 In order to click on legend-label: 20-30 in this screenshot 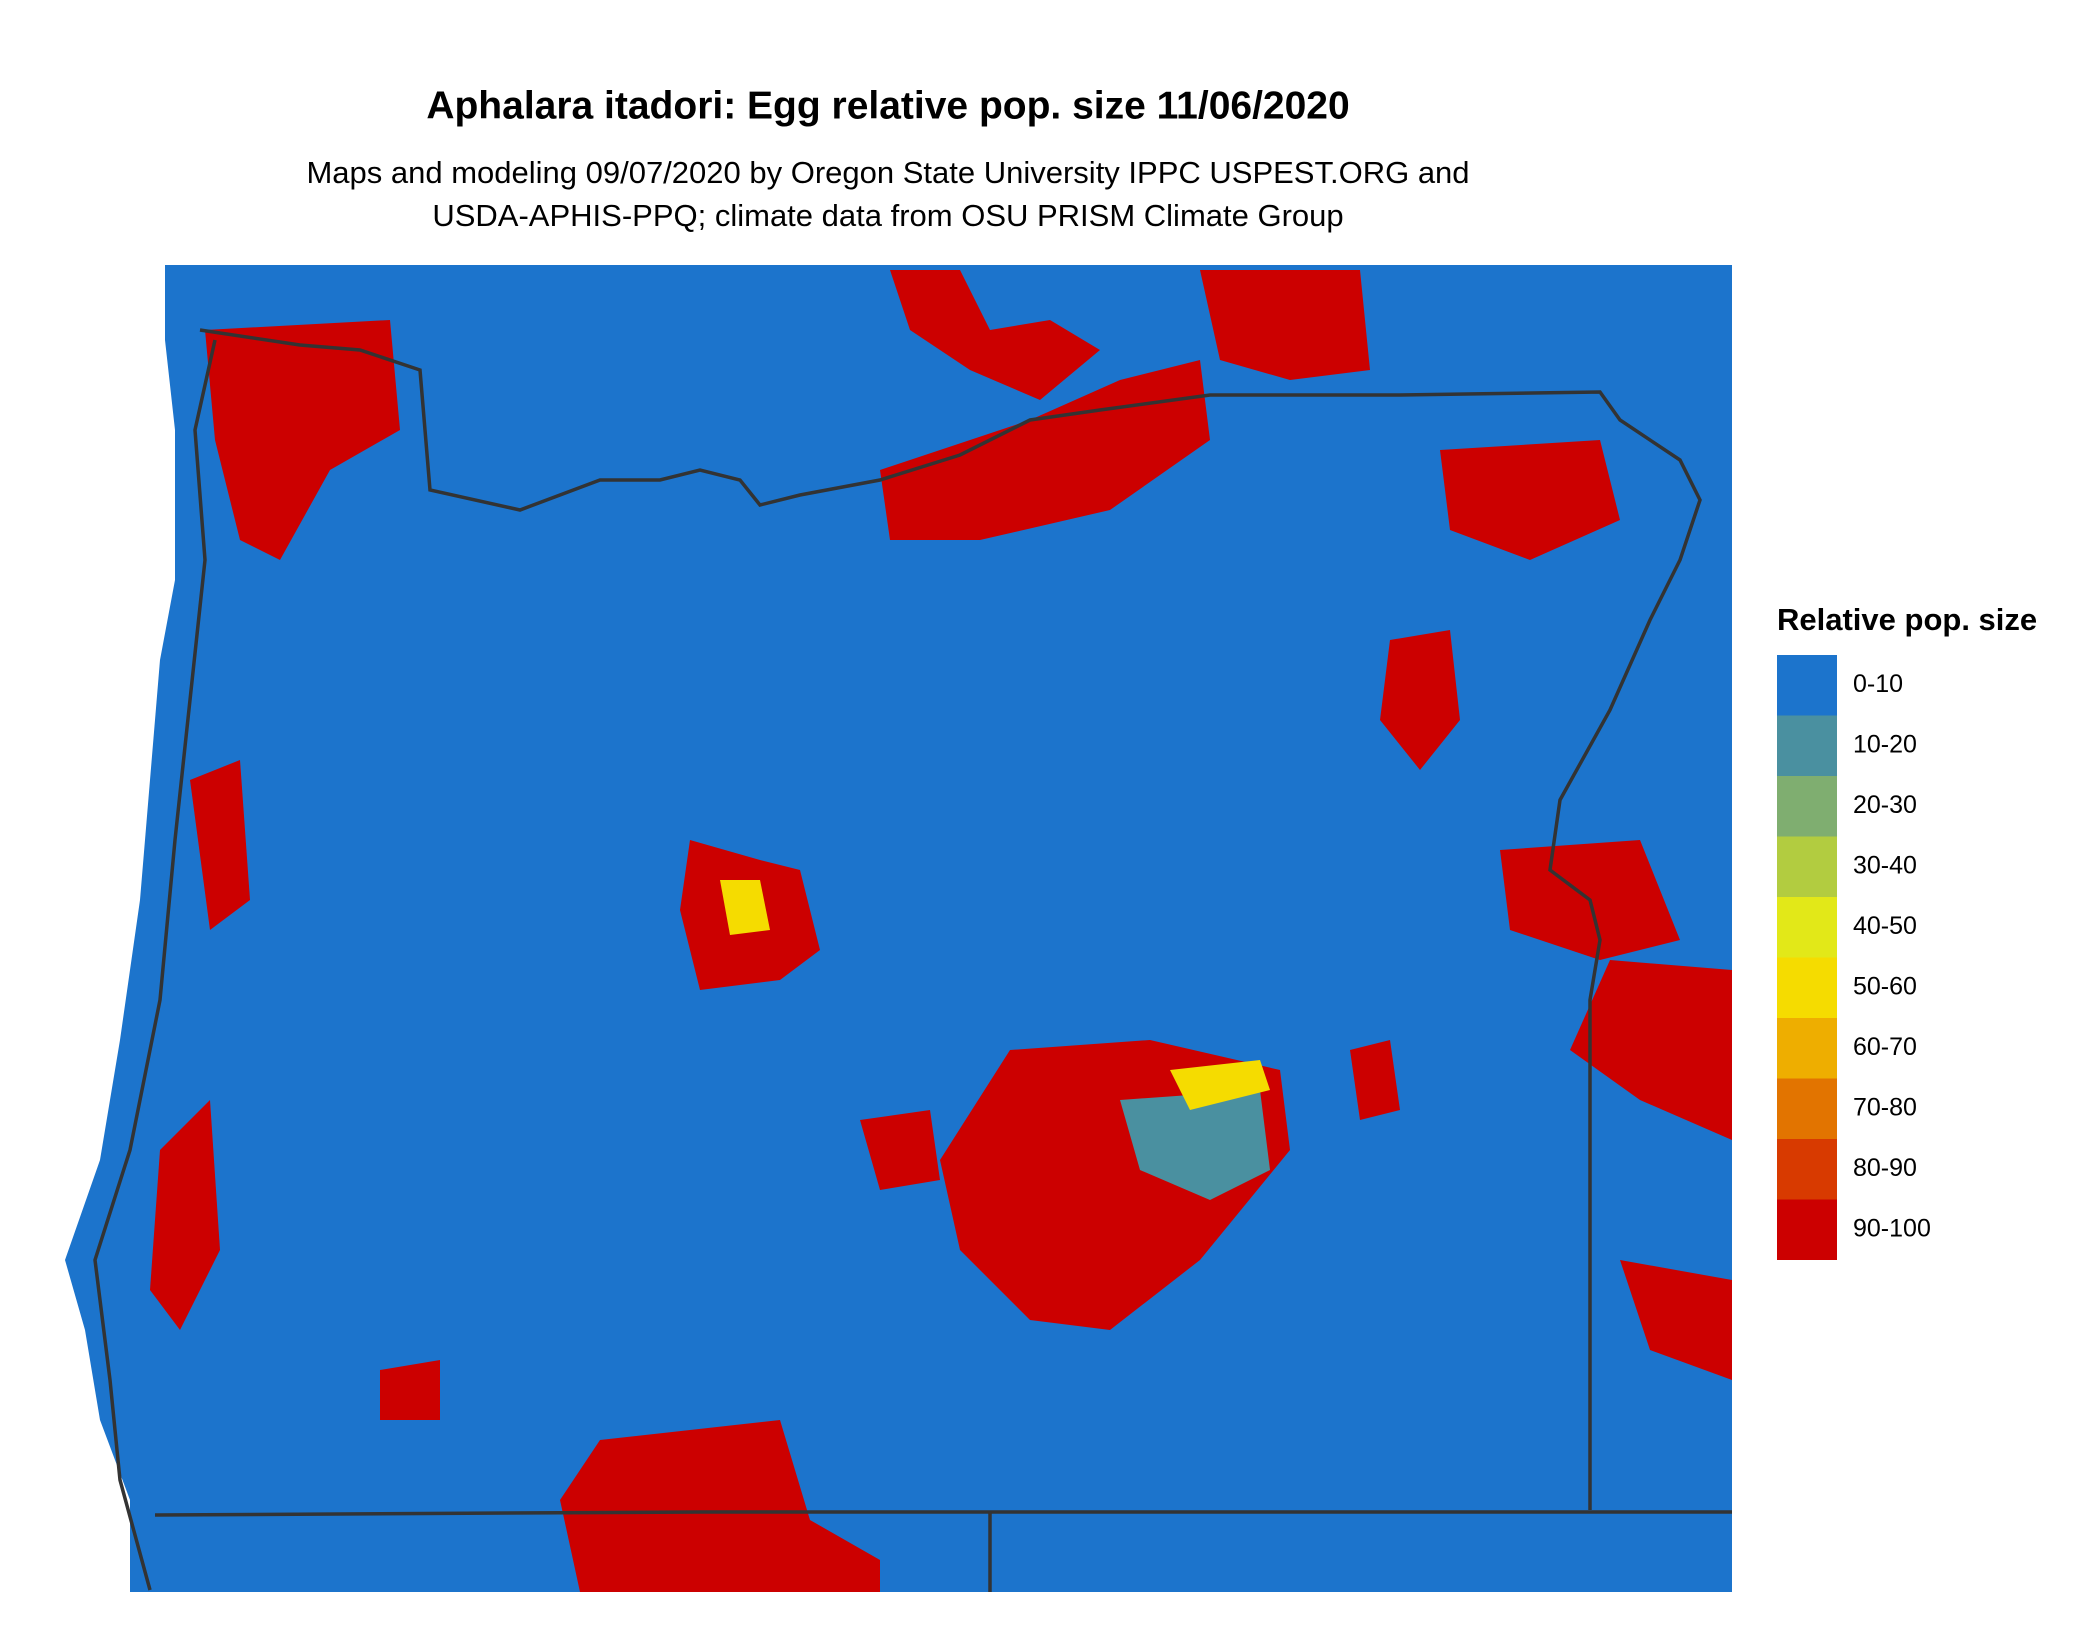, I will do `click(1885, 805)`.